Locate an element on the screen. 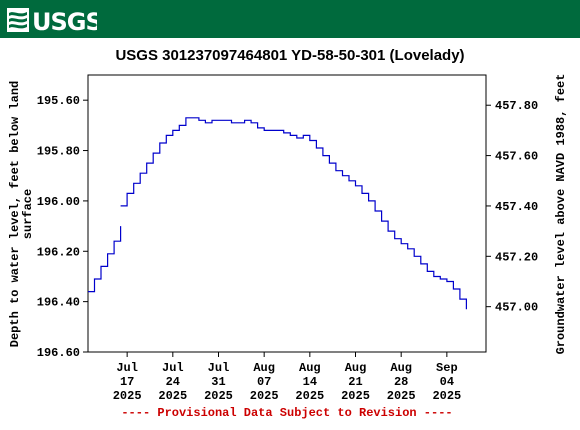  x-tick-day: 04 is located at coordinates (447, 382).